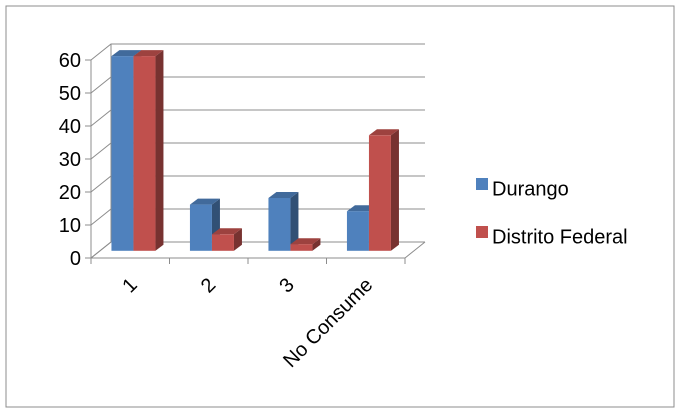  I want to click on legend-item-distrito-federal: Distrito Federal, so click(552, 237).